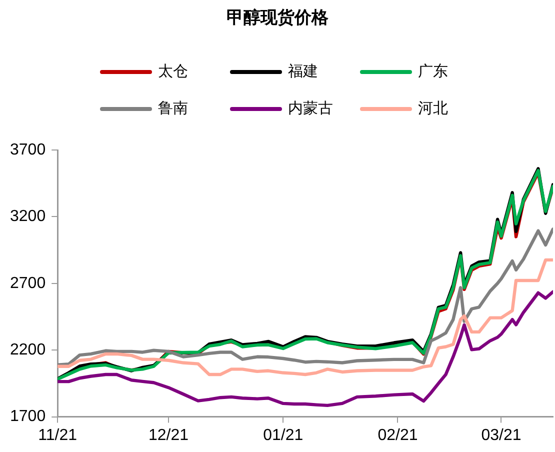 Image resolution: width=555 pixels, height=452 pixels. Describe the element at coordinates (278, 18) in the screenshot. I see `chart-title: 甲醇现货价格` at that location.